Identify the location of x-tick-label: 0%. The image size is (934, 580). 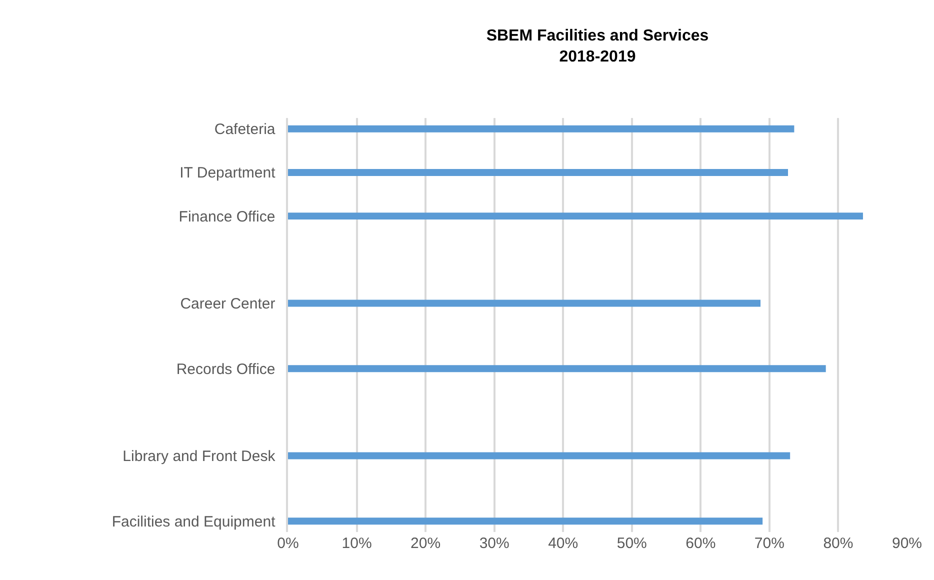
(288, 543).